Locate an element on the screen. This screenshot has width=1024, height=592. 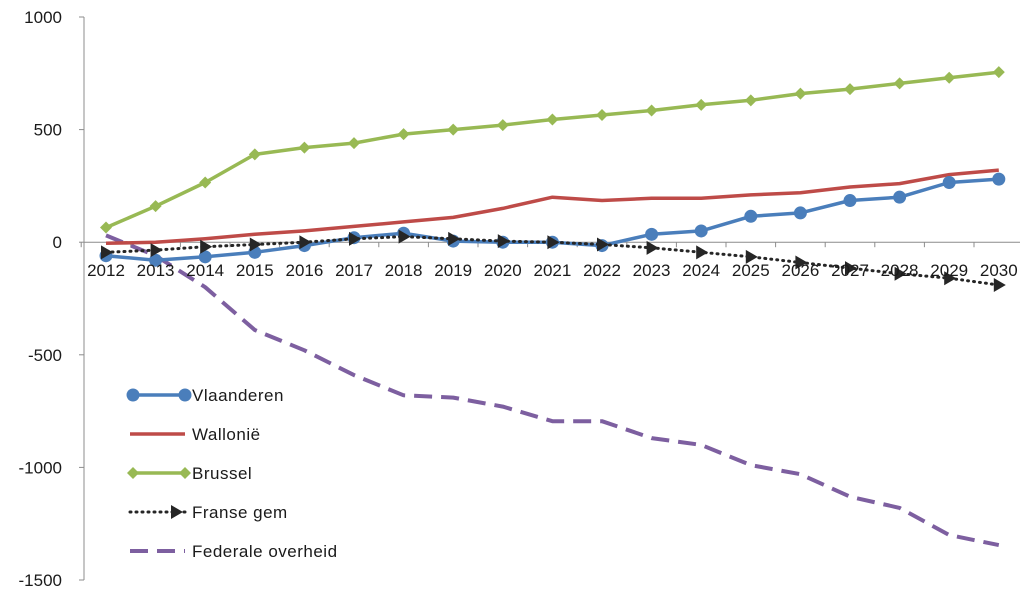
x-tick-label: 2020 is located at coordinates (503, 270).